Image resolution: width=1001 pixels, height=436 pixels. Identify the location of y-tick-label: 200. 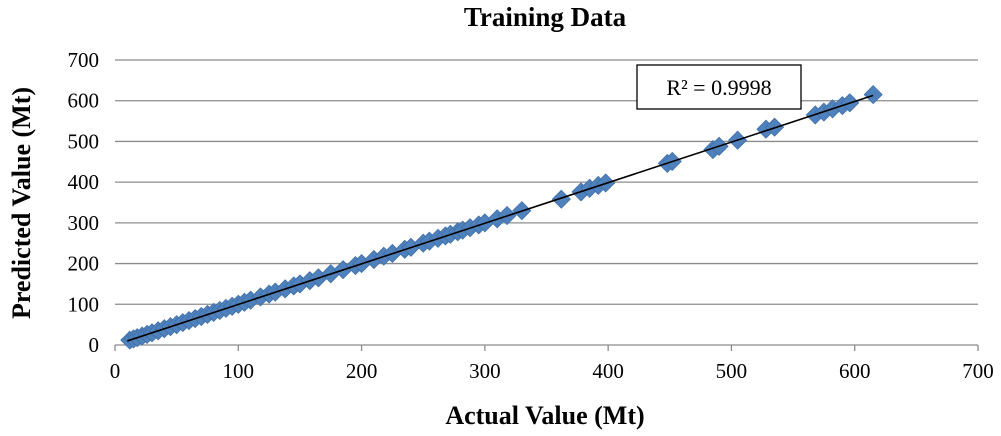
(84, 264).